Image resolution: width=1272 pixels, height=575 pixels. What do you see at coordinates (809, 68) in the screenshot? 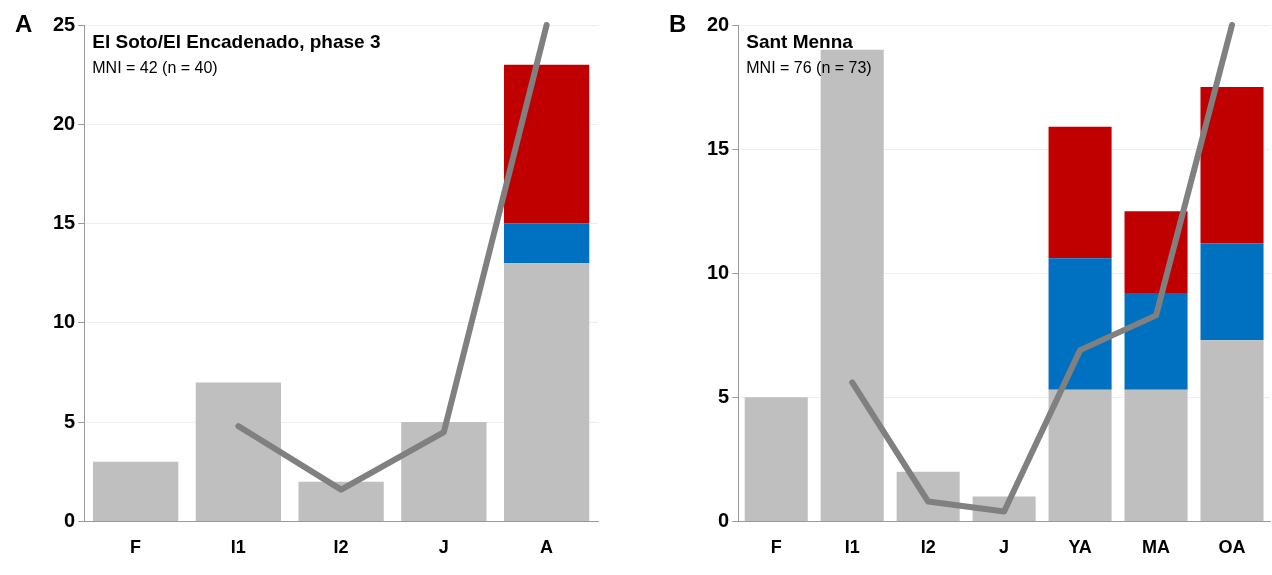
I see `text: MNI = 76 (n = 73)` at bounding box center [809, 68].